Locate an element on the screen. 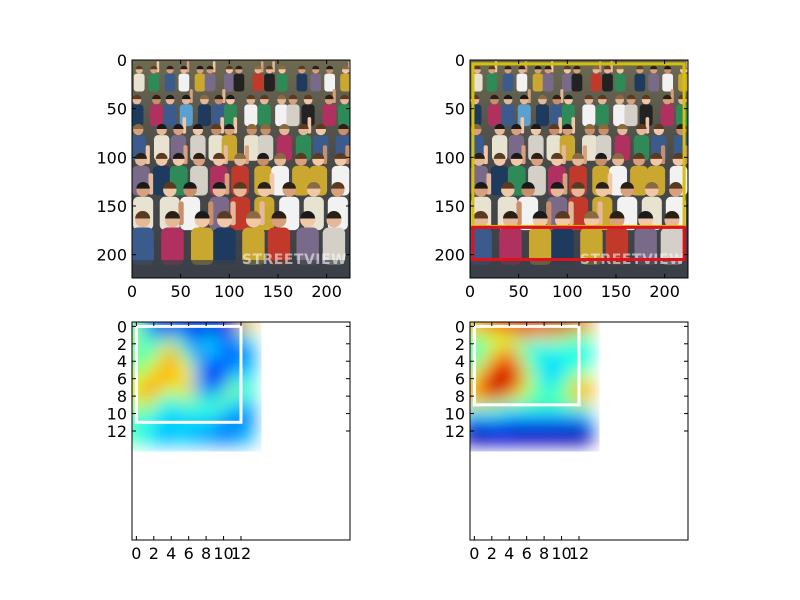  x-tick-label: 50 is located at coordinates (518, 291).